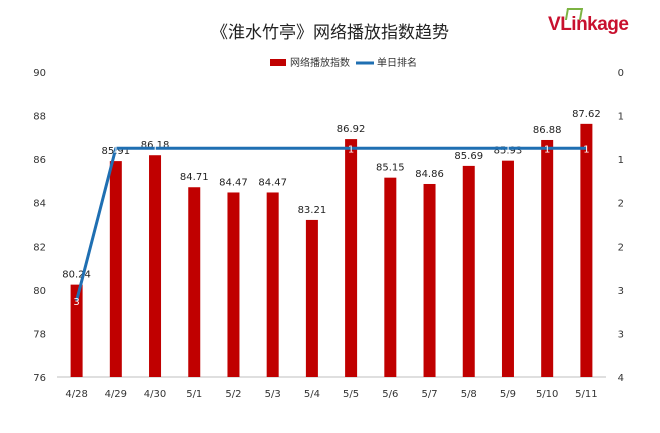  What do you see at coordinates (547, 394) in the screenshot?
I see `x-tick-label: 5/10` at bounding box center [547, 394].